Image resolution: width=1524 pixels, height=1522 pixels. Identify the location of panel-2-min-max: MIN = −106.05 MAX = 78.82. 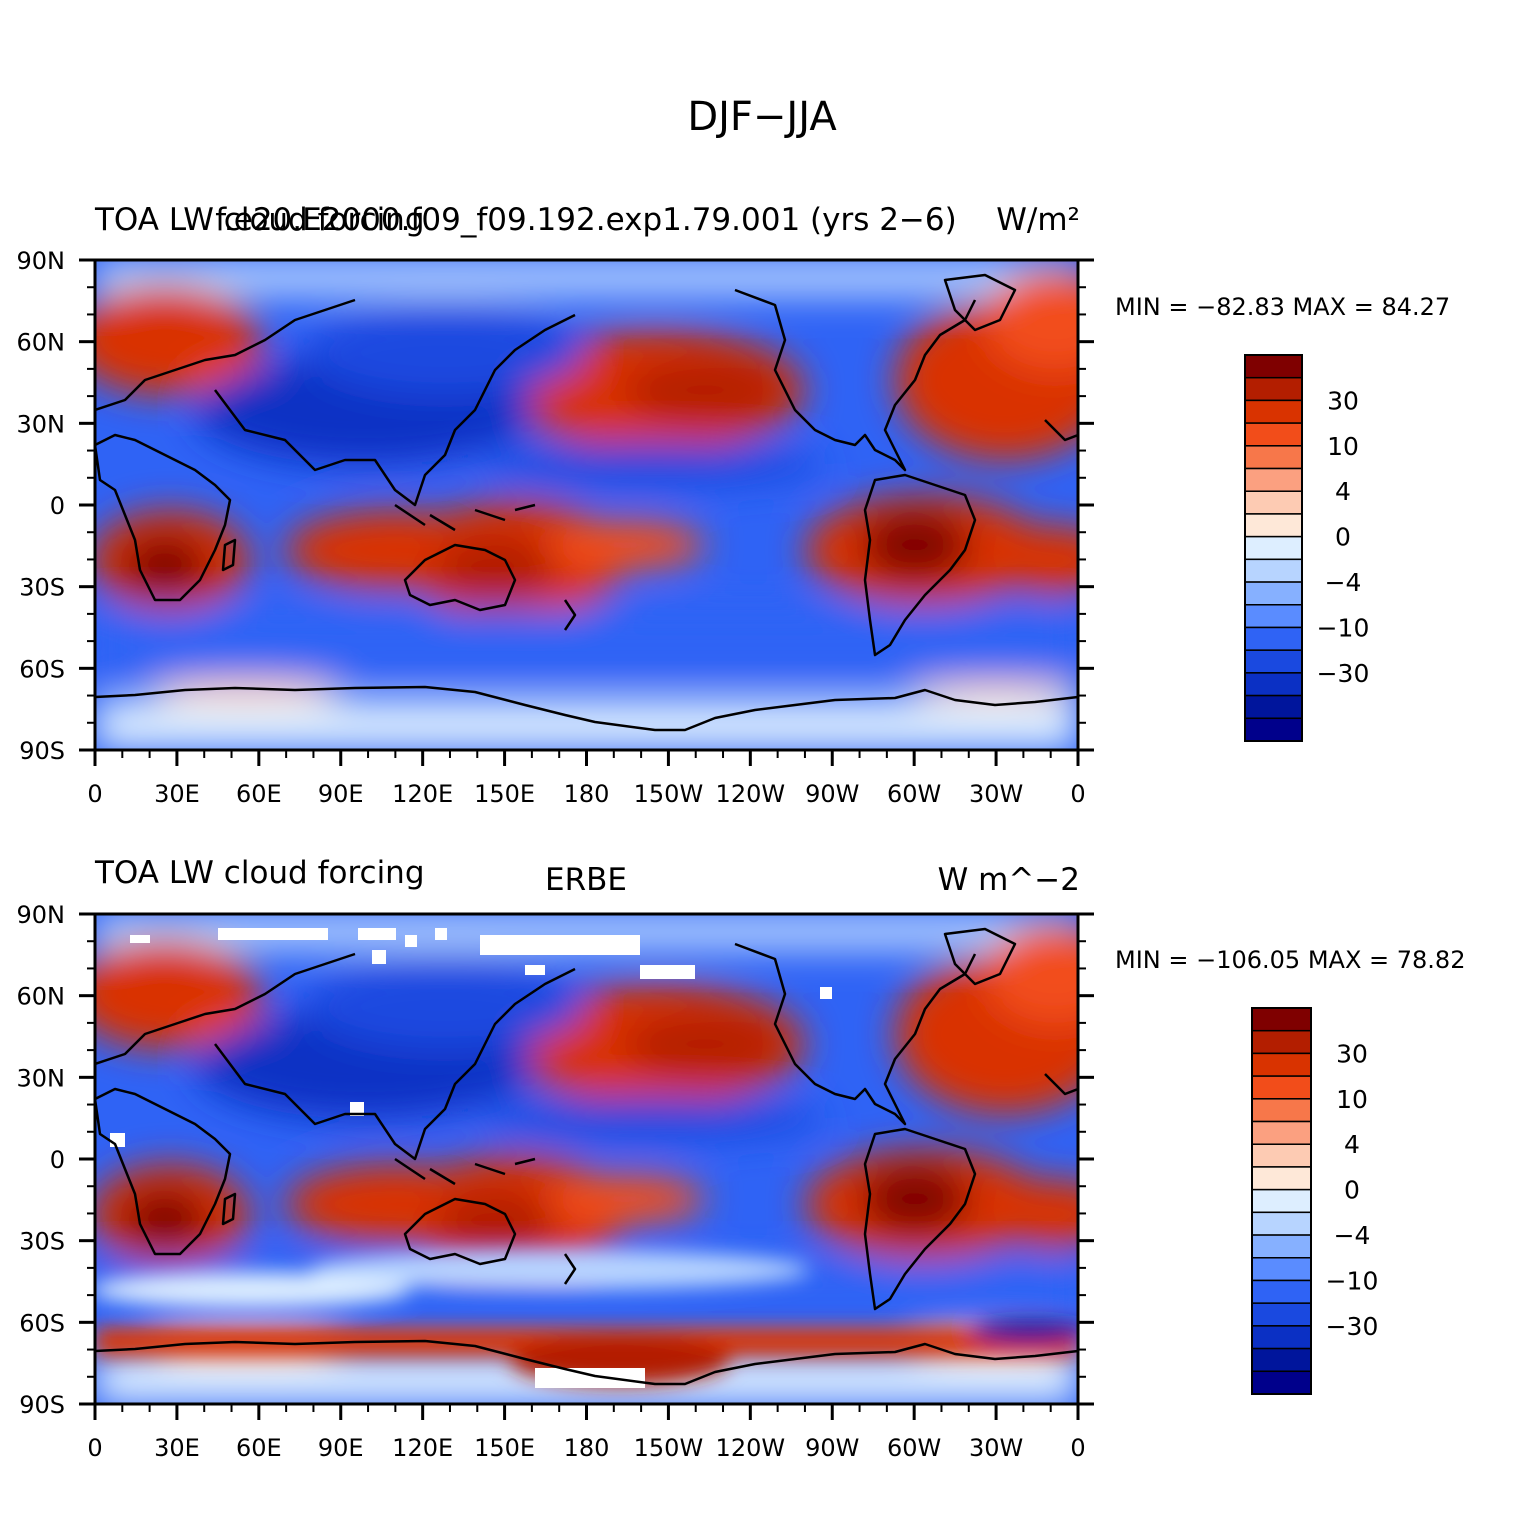
(1290, 960).